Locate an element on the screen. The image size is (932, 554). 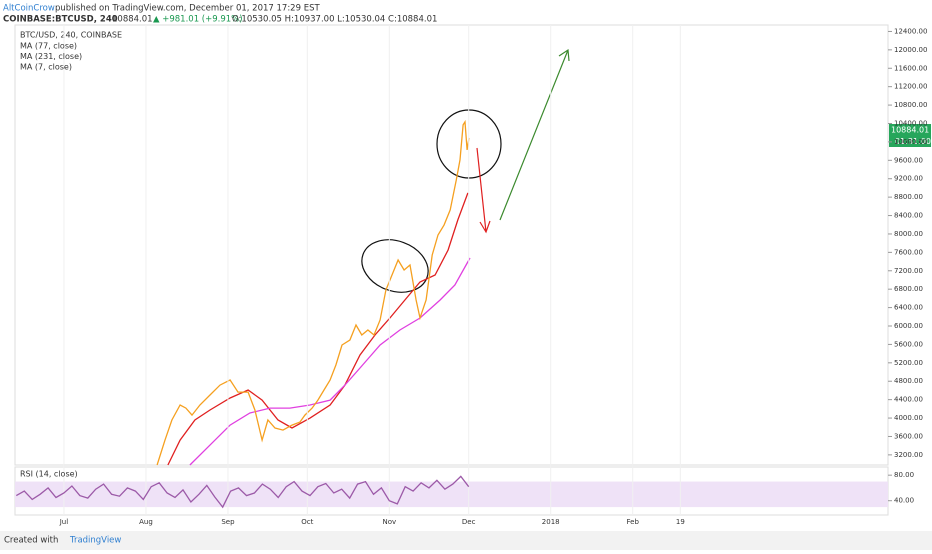
countdown-tag is located at coordinates (910, 141).